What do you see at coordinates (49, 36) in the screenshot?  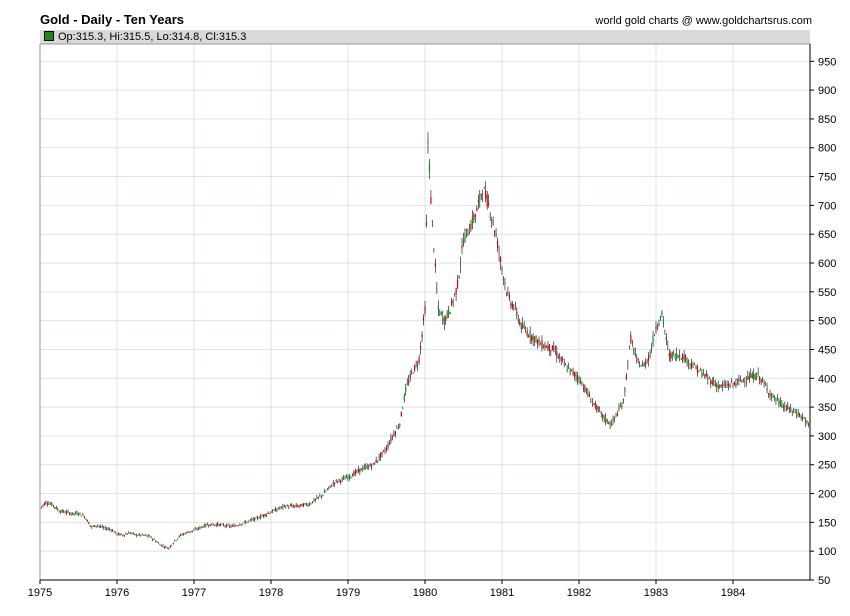 I see `legend-swatch-icon` at bounding box center [49, 36].